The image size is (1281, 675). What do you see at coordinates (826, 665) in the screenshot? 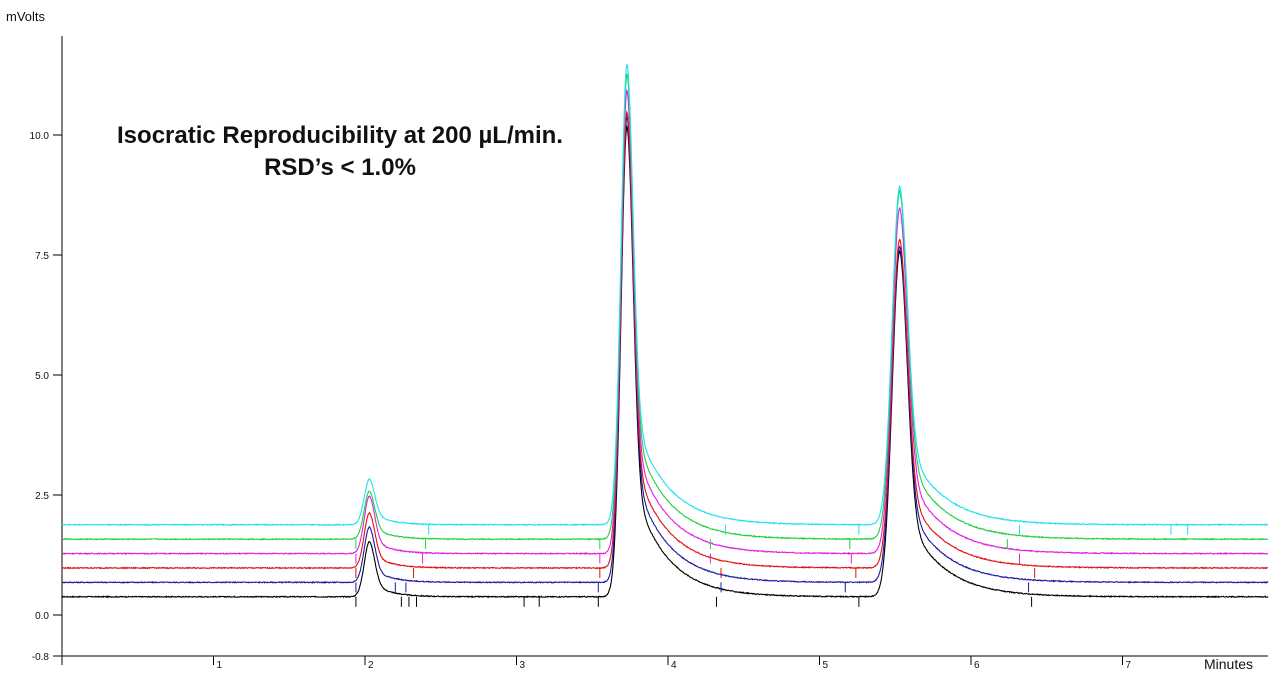
I see `x-tick-label: 5` at bounding box center [826, 665].